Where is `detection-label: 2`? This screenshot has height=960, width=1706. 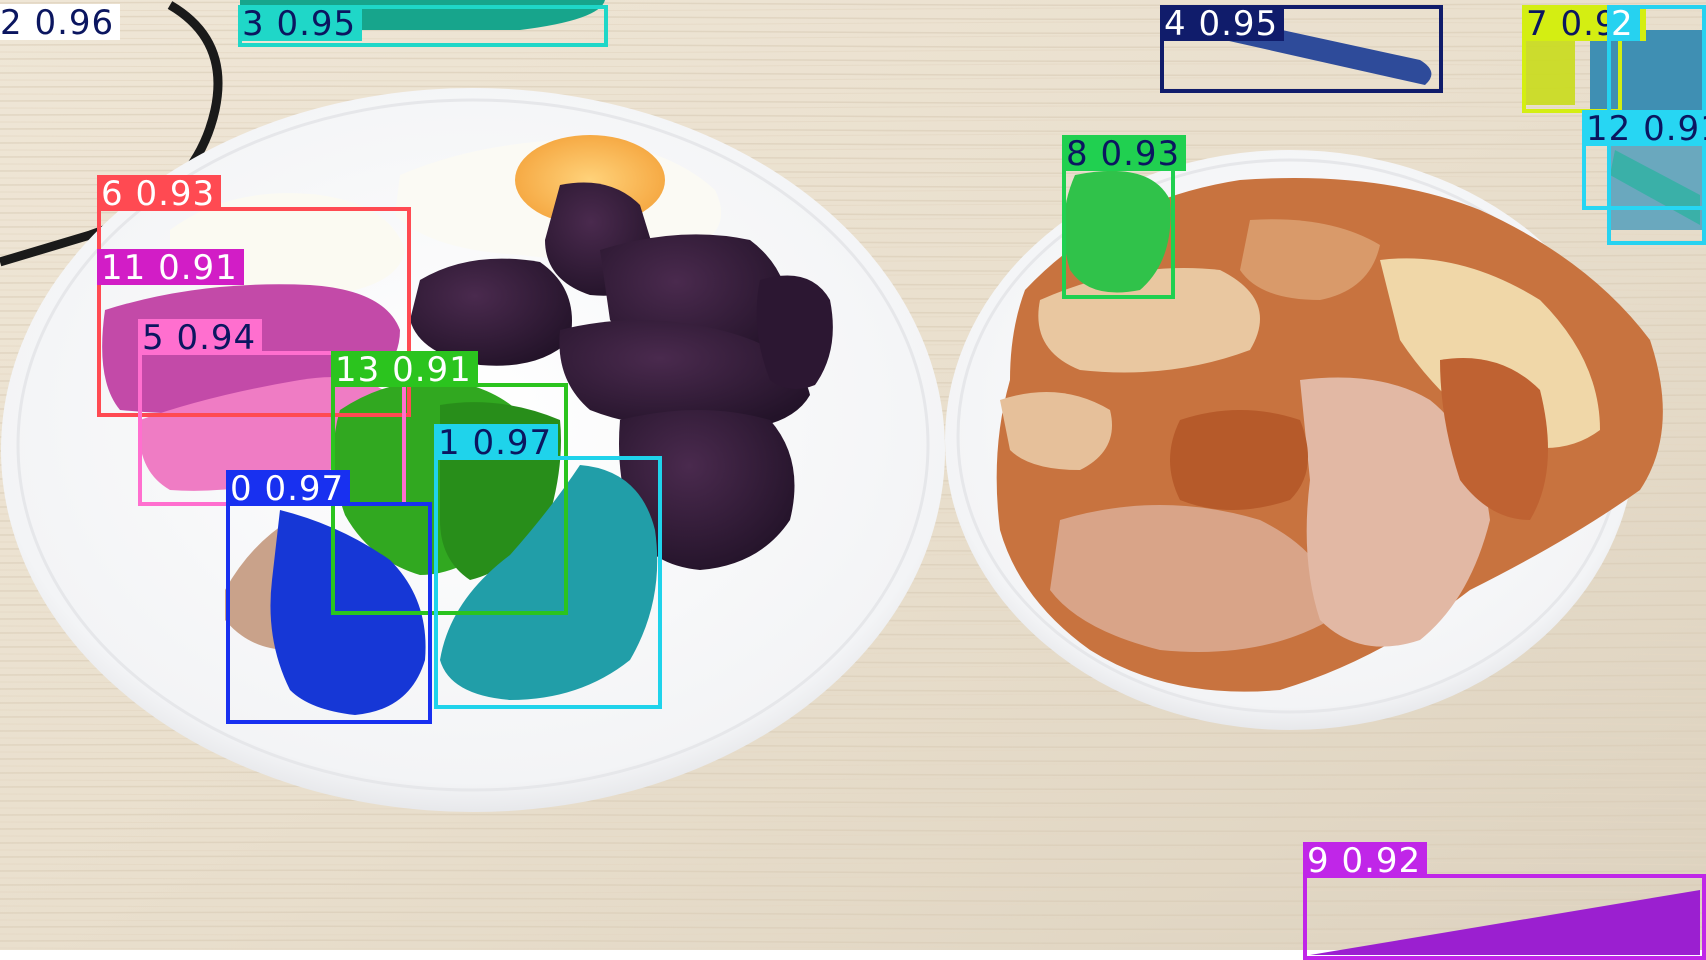
detection-label: 2 is located at coordinates (1623, 24).